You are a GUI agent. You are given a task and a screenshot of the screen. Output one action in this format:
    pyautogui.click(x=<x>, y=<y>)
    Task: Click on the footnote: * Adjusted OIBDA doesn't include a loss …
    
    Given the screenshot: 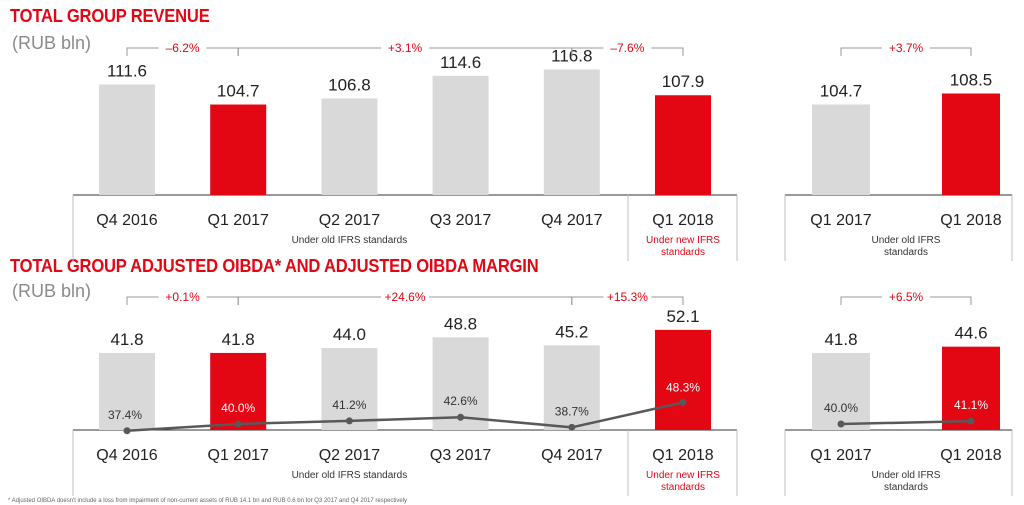 What is the action you would take?
    pyautogui.click(x=208, y=501)
    